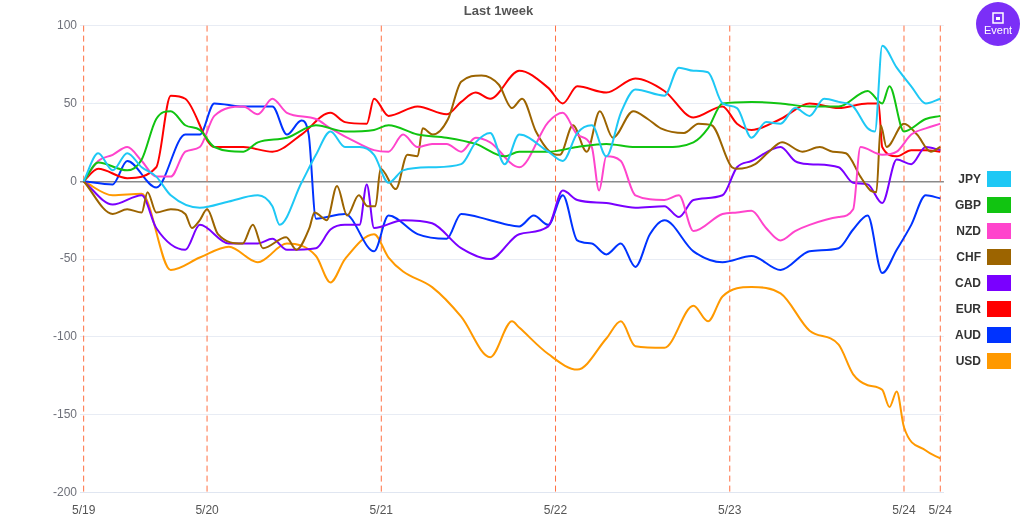 This screenshot has height=525, width=1024. What do you see at coordinates (968, 309) in the screenshot?
I see `legend-label: EUR` at bounding box center [968, 309].